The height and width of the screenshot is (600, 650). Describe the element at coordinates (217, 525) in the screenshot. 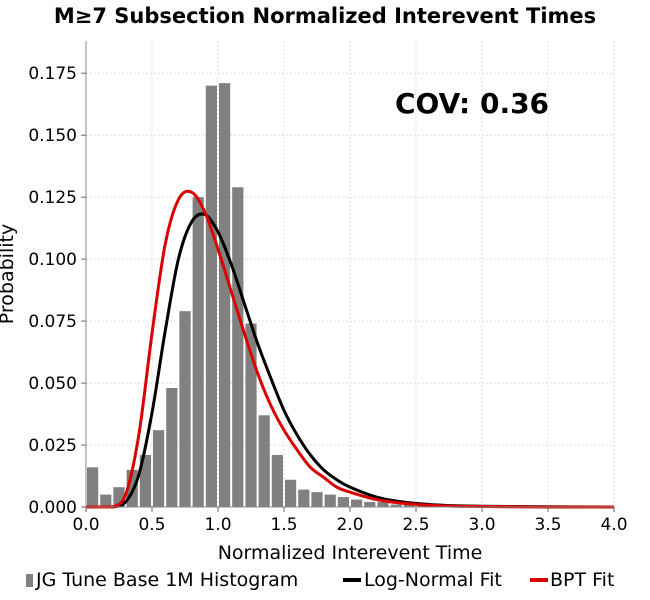

I see `x-tick-label: 1.0` at that location.